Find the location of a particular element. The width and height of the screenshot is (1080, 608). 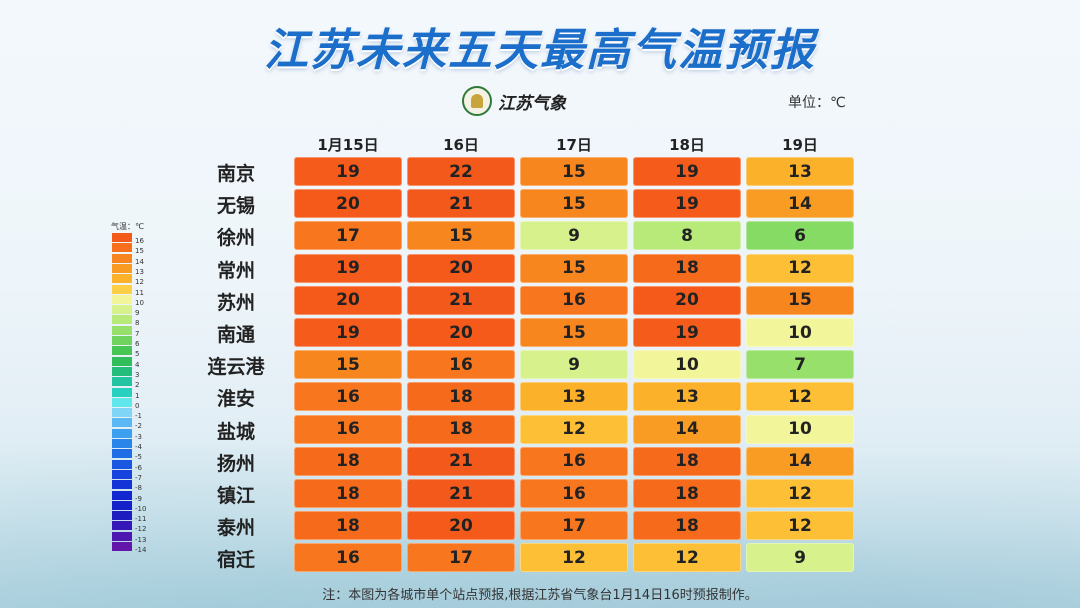

city-label: 无锡 is located at coordinates (235, 206).